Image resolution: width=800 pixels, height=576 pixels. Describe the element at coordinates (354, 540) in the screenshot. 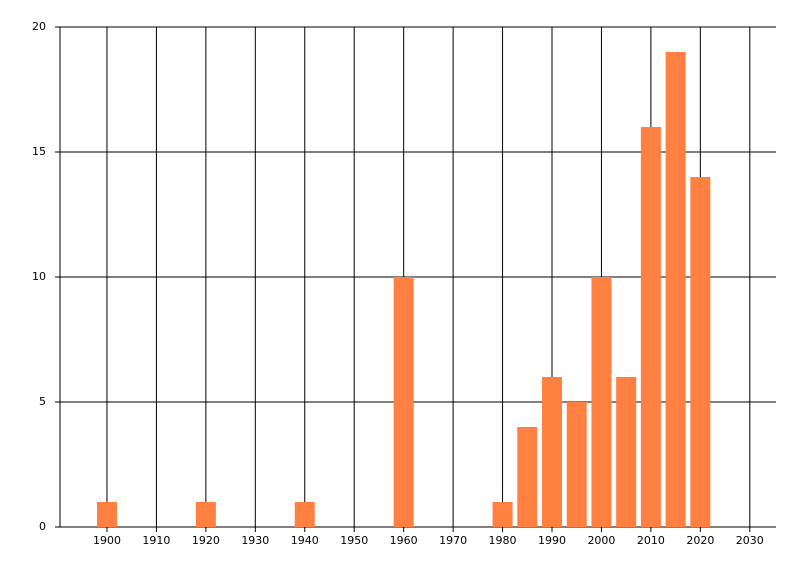

I see `x-tick-label: 1950` at that location.